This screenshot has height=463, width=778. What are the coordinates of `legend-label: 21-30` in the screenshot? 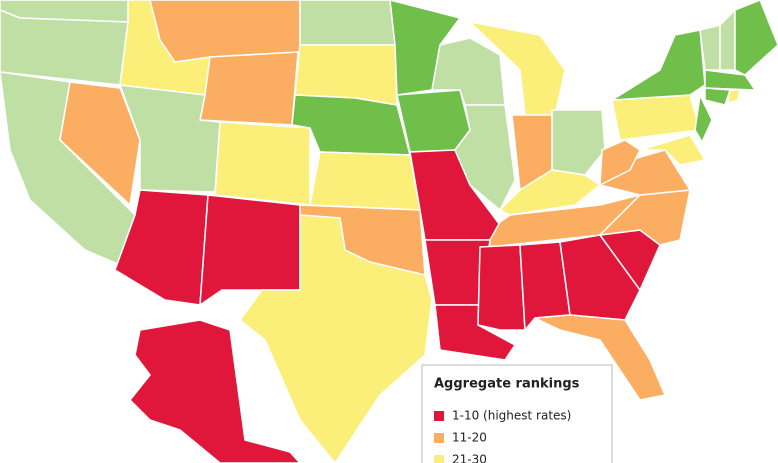 It's located at (469, 458).